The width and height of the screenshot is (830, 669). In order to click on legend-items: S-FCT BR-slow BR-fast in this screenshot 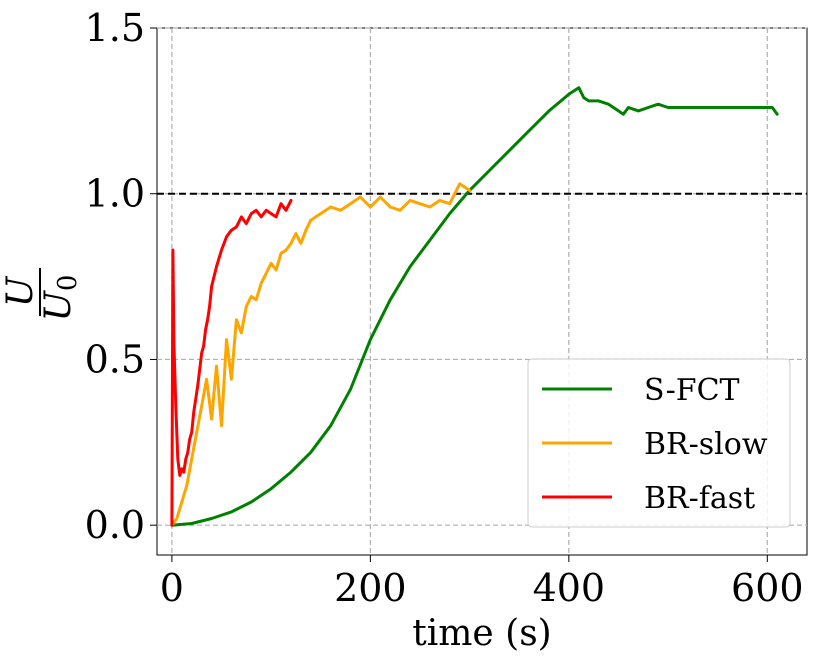, I will do `click(655, 444)`.